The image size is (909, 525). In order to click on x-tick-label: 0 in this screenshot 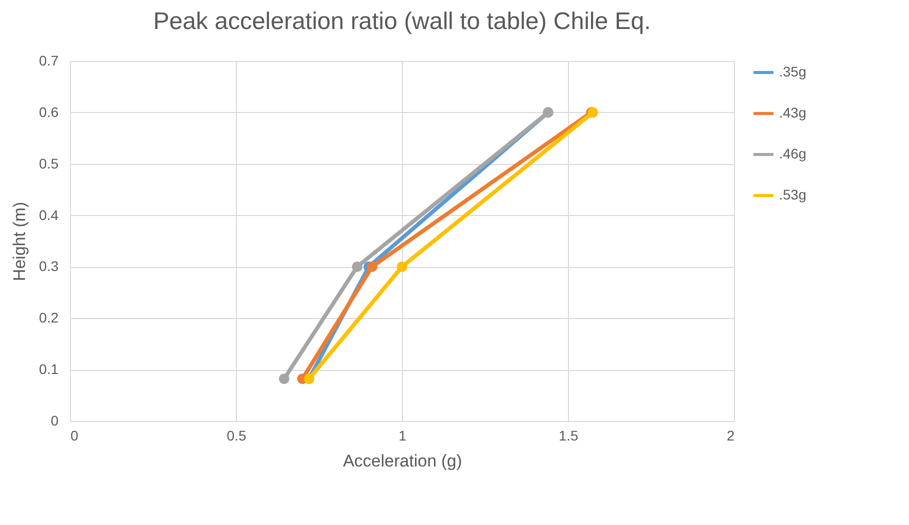, I will do `click(74, 436)`.